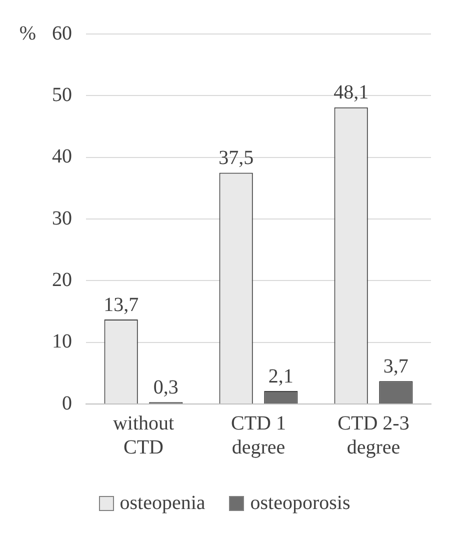  I want to click on legend-label: osteoporosis, so click(300, 503).